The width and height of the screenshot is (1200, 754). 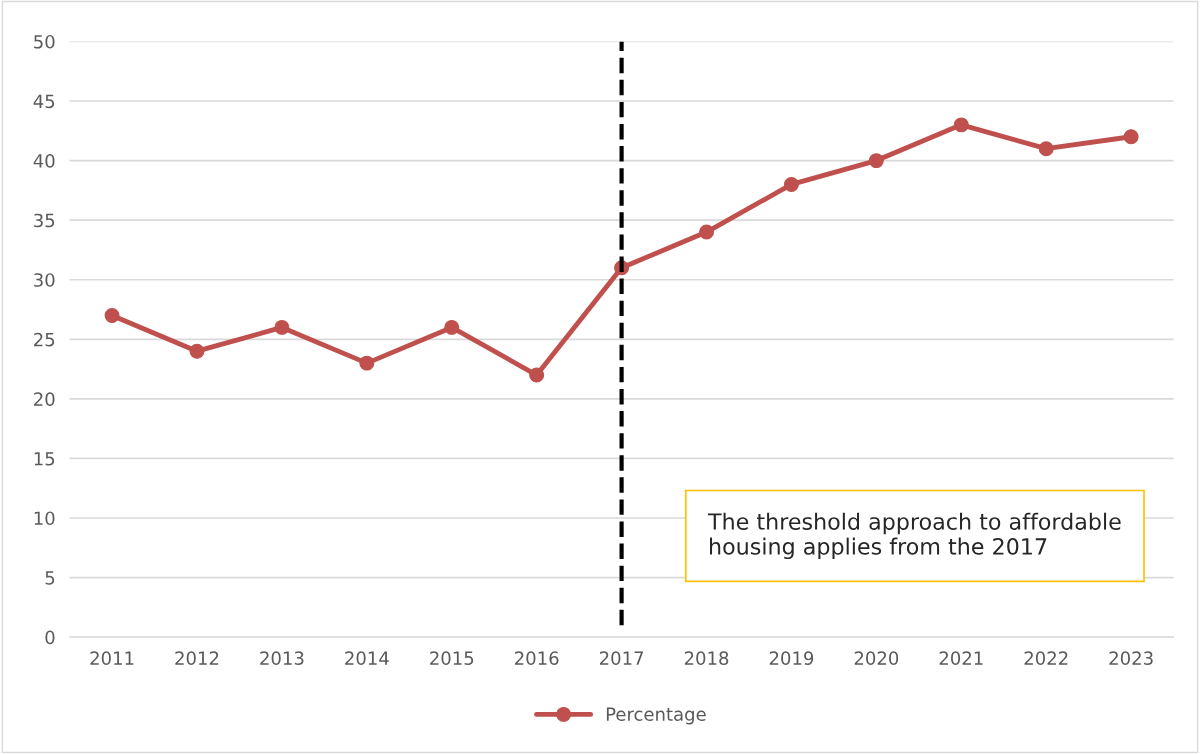 I want to click on x-tick-label: 2011, so click(x=112, y=658).